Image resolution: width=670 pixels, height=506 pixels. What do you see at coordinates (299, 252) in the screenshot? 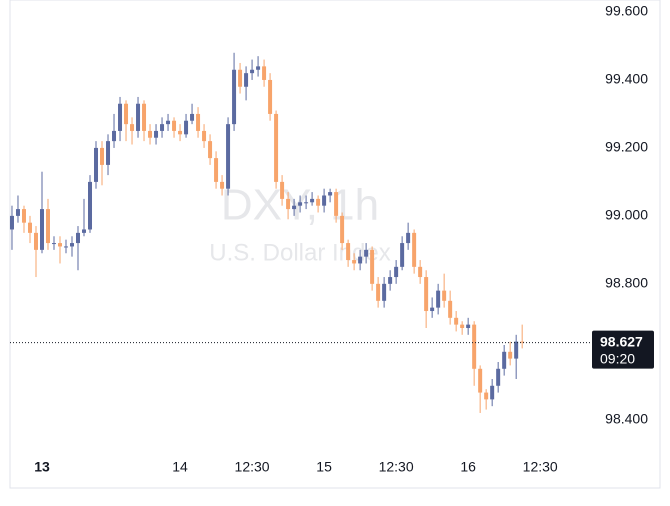
I see `watermark-subtitle: U.S. Dollar Index` at bounding box center [299, 252].